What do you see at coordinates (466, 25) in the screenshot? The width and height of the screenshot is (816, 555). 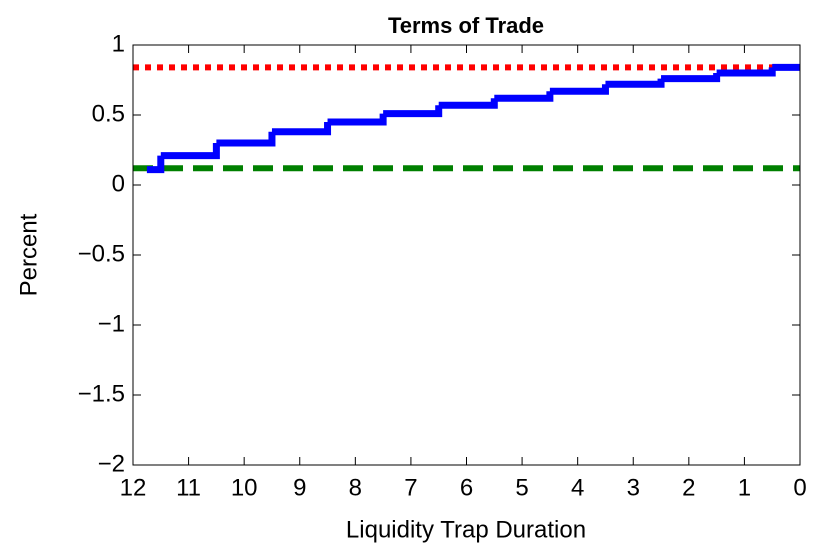 I see `chart-title: Terms of Trade` at bounding box center [466, 25].